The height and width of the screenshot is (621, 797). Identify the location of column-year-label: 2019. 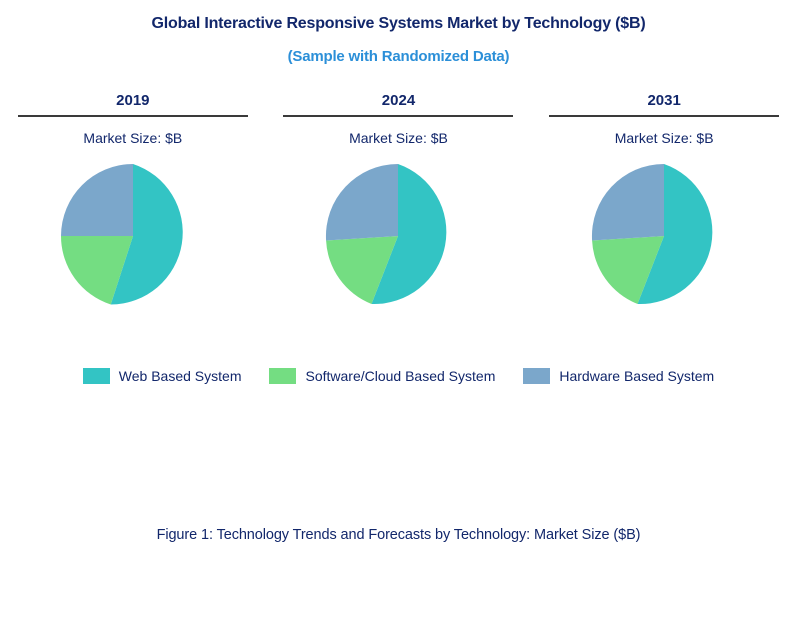
(133, 100).